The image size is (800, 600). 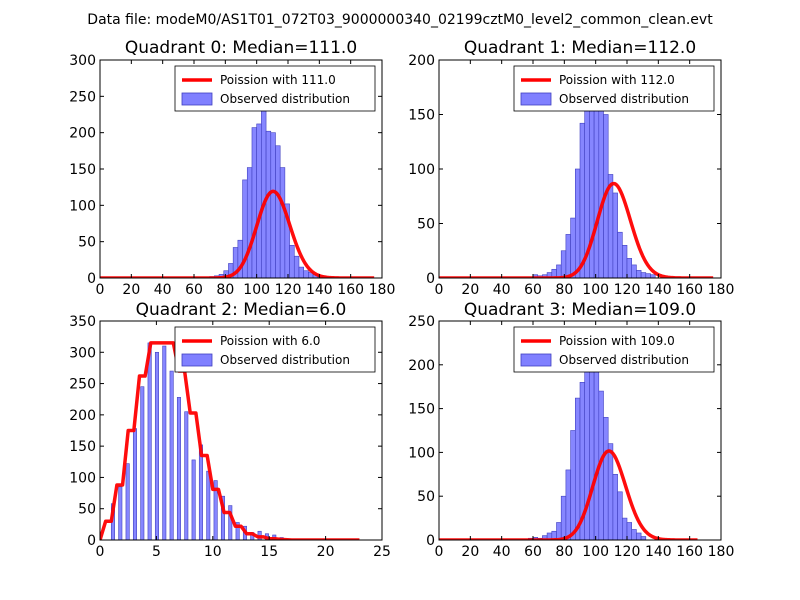 What do you see at coordinates (87, 510) in the screenshot?
I see `y-tick-label: 50` at bounding box center [87, 510].